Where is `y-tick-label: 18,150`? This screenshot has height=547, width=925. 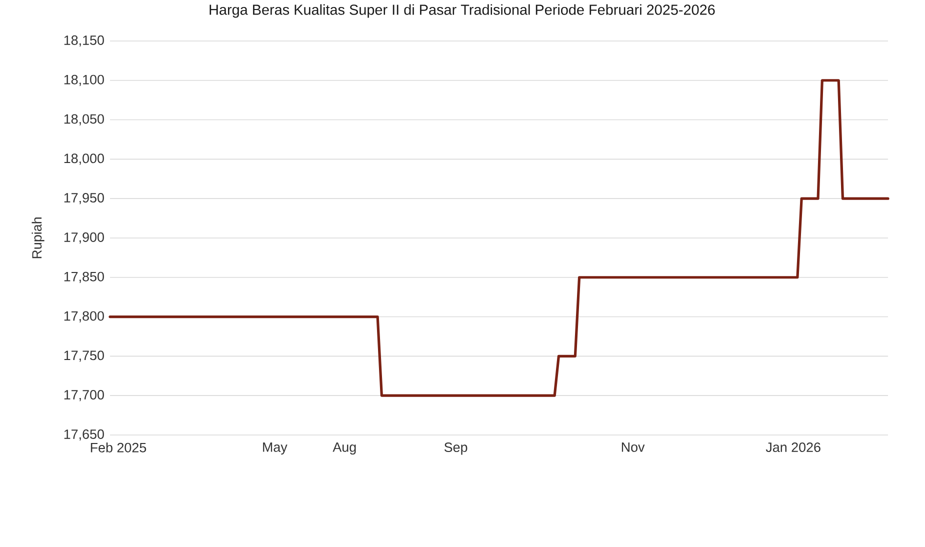 y-tick-label: 18,150 is located at coordinates (84, 41).